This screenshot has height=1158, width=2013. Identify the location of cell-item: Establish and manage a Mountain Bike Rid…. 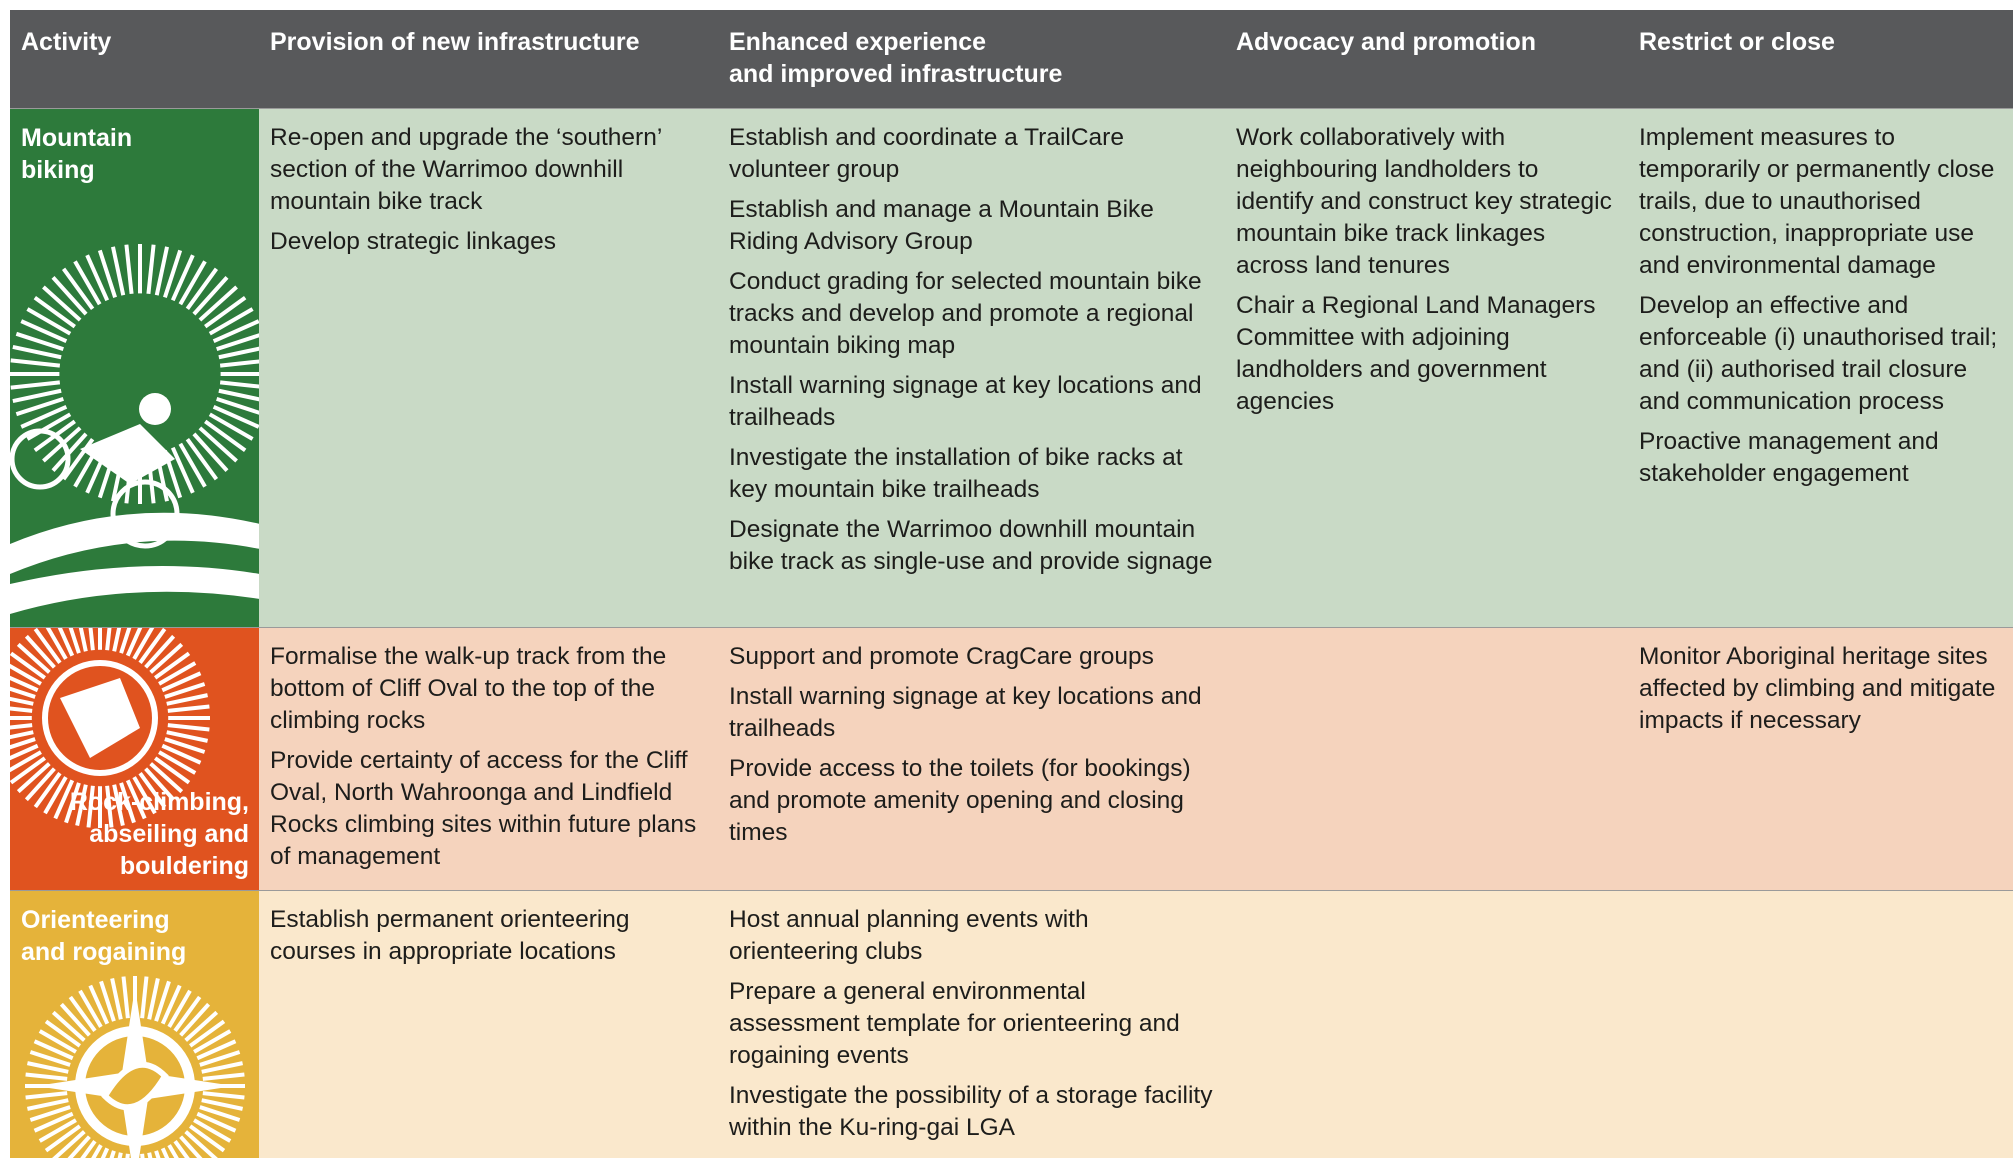
(941, 225).